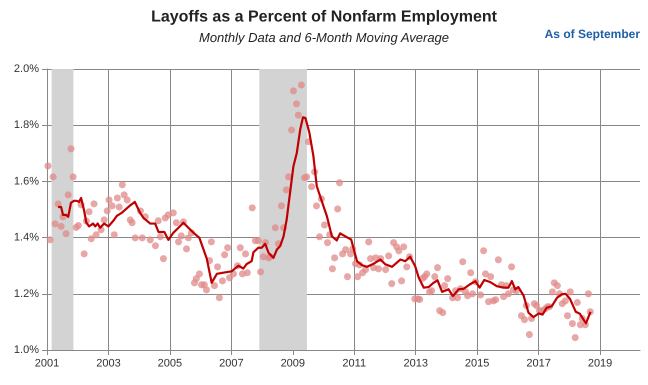  What do you see at coordinates (47, 364) in the screenshot?
I see `x-tick-label: 2001` at bounding box center [47, 364].